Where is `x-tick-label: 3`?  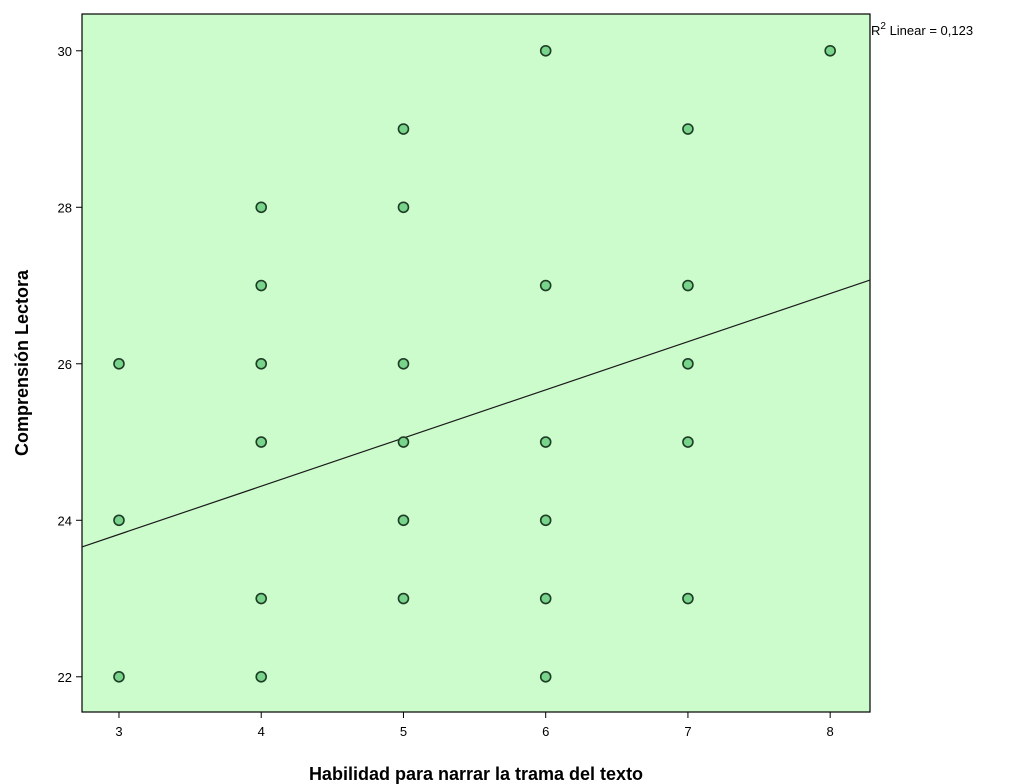 x-tick-label: 3 is located at coordinates (118, 731).